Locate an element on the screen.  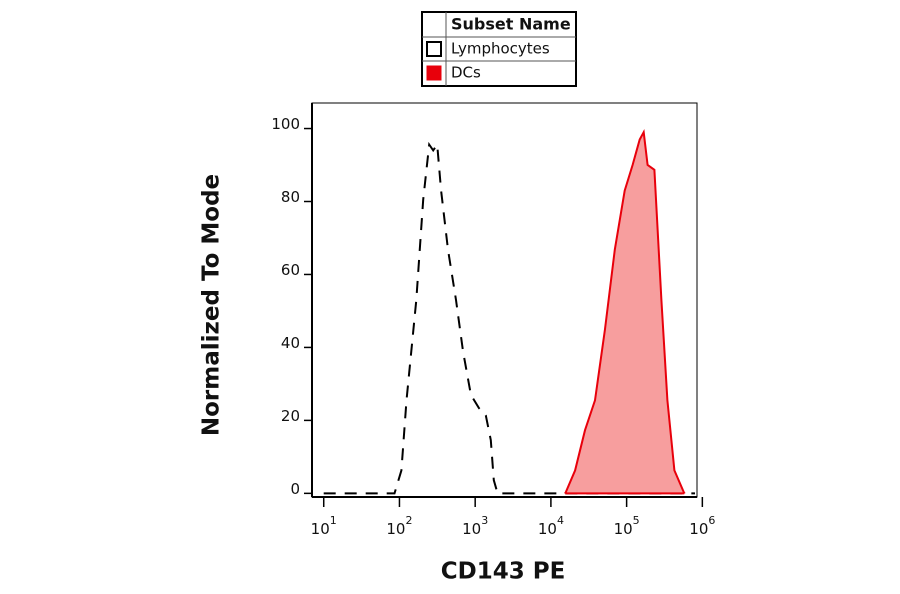
x-tick-power: 3 is located at coordinates (484, 520).